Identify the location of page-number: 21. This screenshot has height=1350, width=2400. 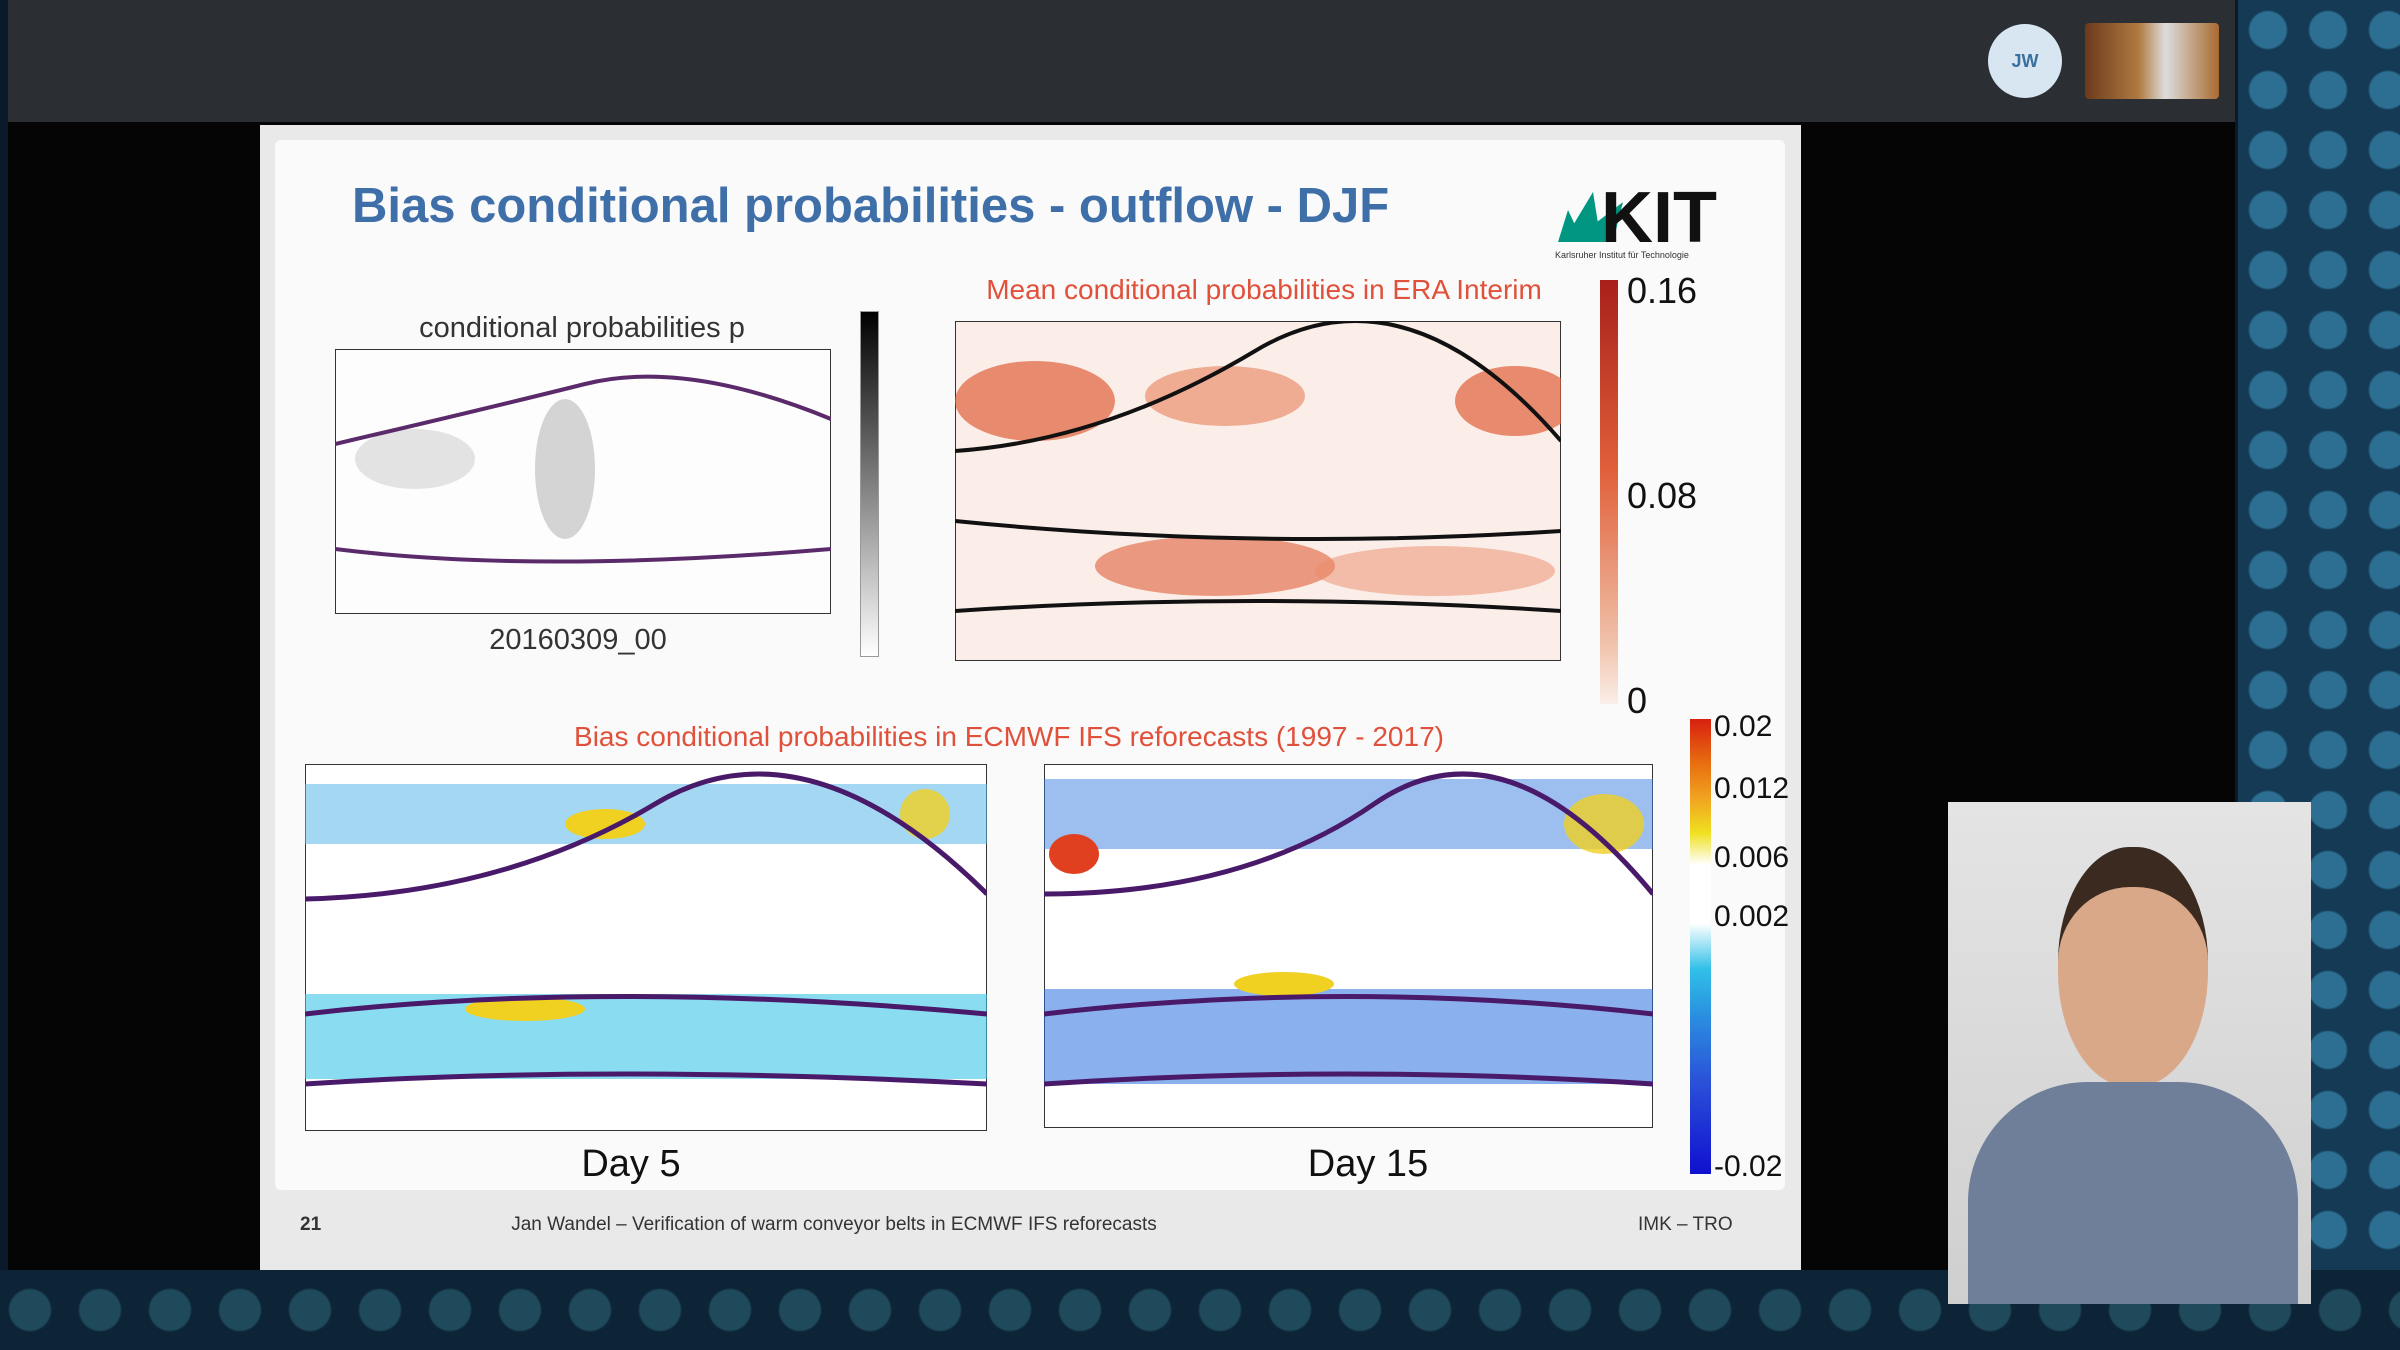
(311, 1224).